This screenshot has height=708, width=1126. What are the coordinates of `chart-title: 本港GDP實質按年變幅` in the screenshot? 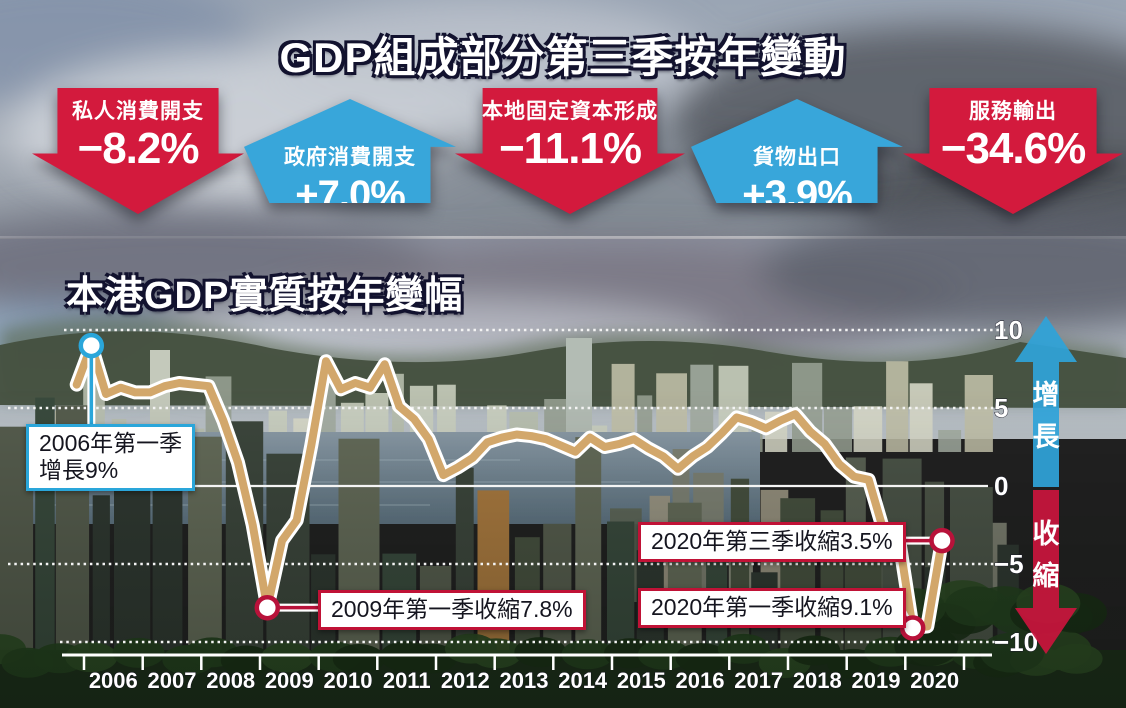 It's located at (265, 296).